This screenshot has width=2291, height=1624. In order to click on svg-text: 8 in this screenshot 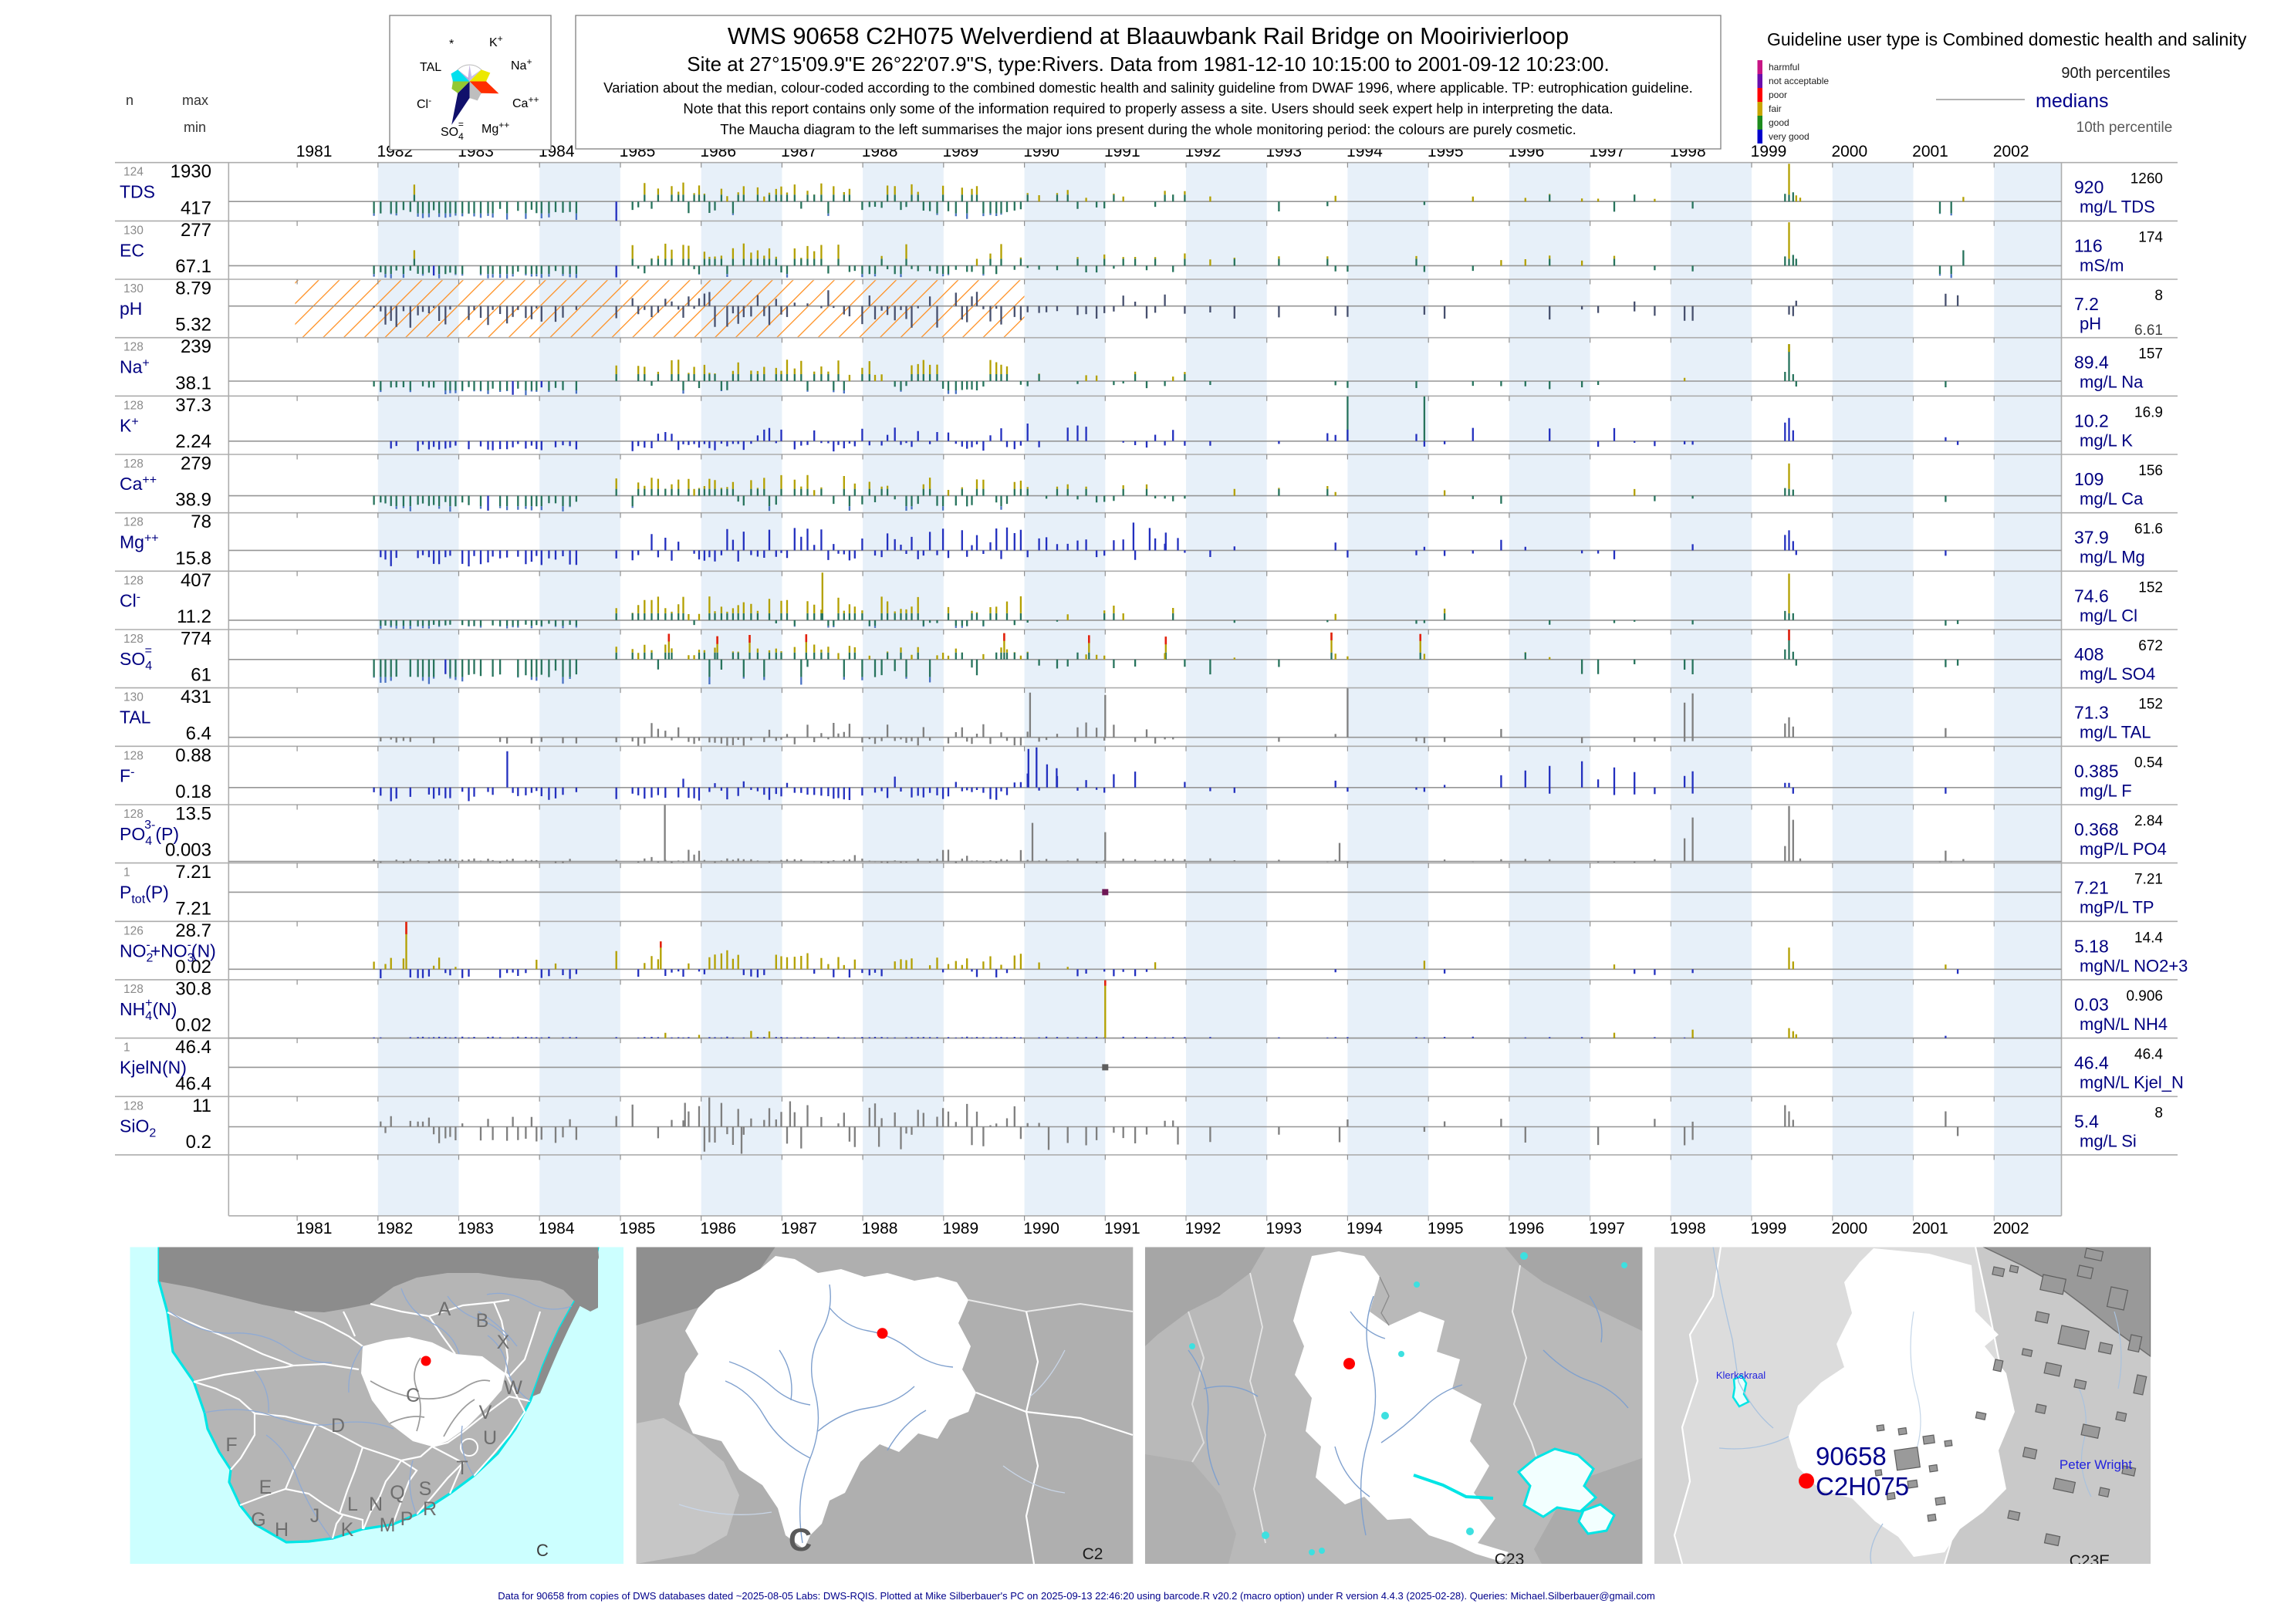, I will do `click(2158, 296)`.